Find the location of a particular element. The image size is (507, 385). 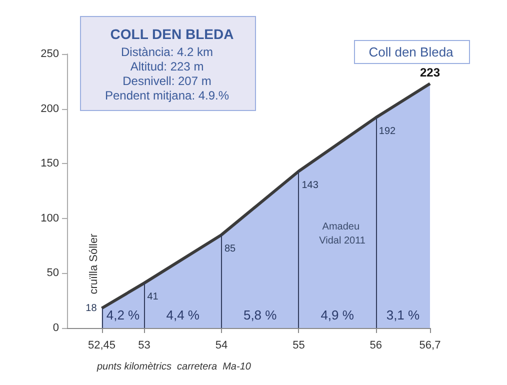

annotation: 3,1 % is located at coordinates (403, 315).